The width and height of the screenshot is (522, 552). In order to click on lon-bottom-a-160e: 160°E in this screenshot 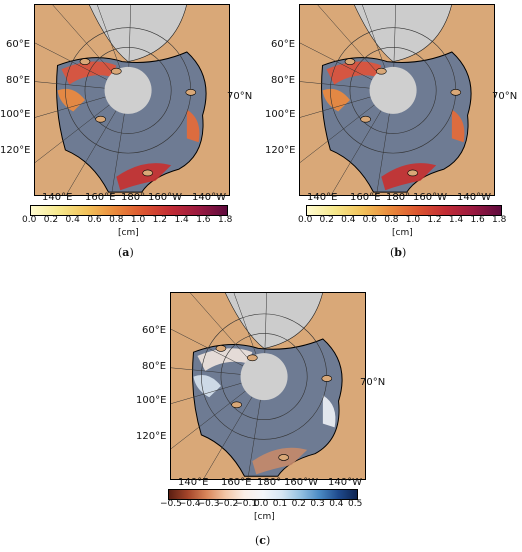, I will do `click(100, 197)`.